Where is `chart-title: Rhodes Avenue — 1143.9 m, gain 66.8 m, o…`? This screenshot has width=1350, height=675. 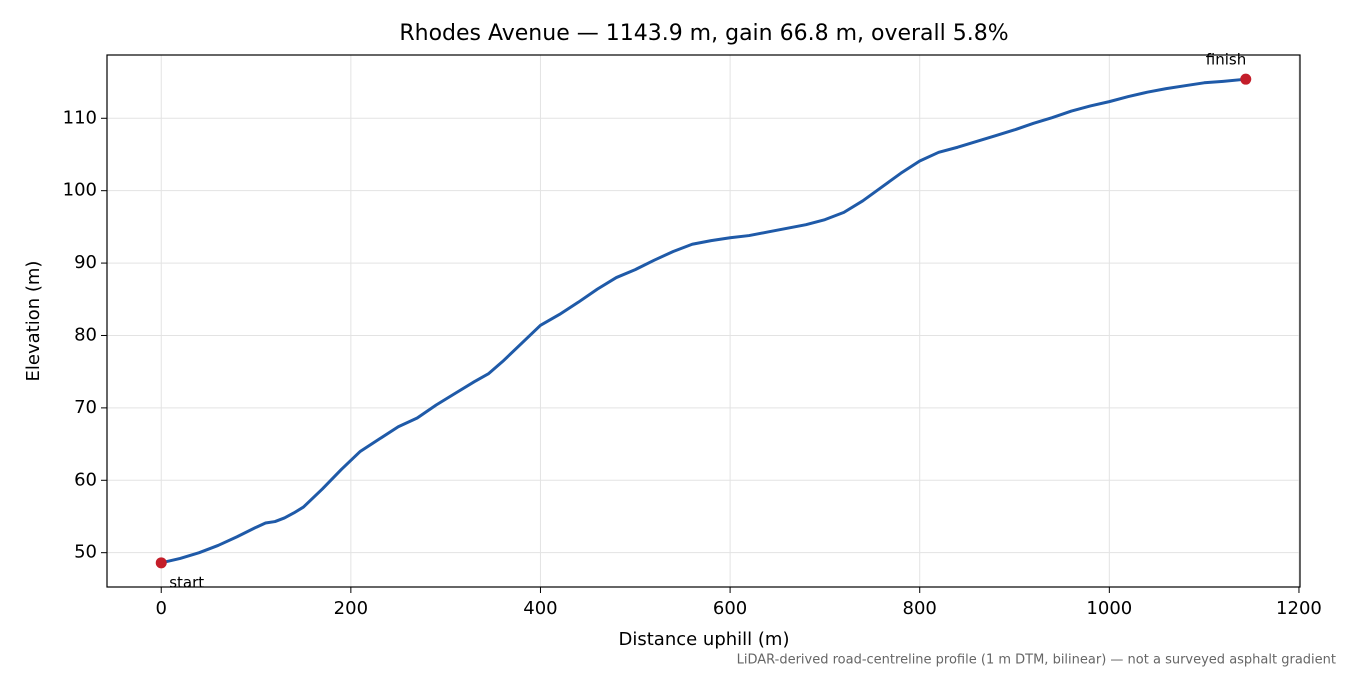
chart-title: Rhodes Avenue — 1143.9 m, gain 66.8 m, o… is located at coordinates (703, 33).